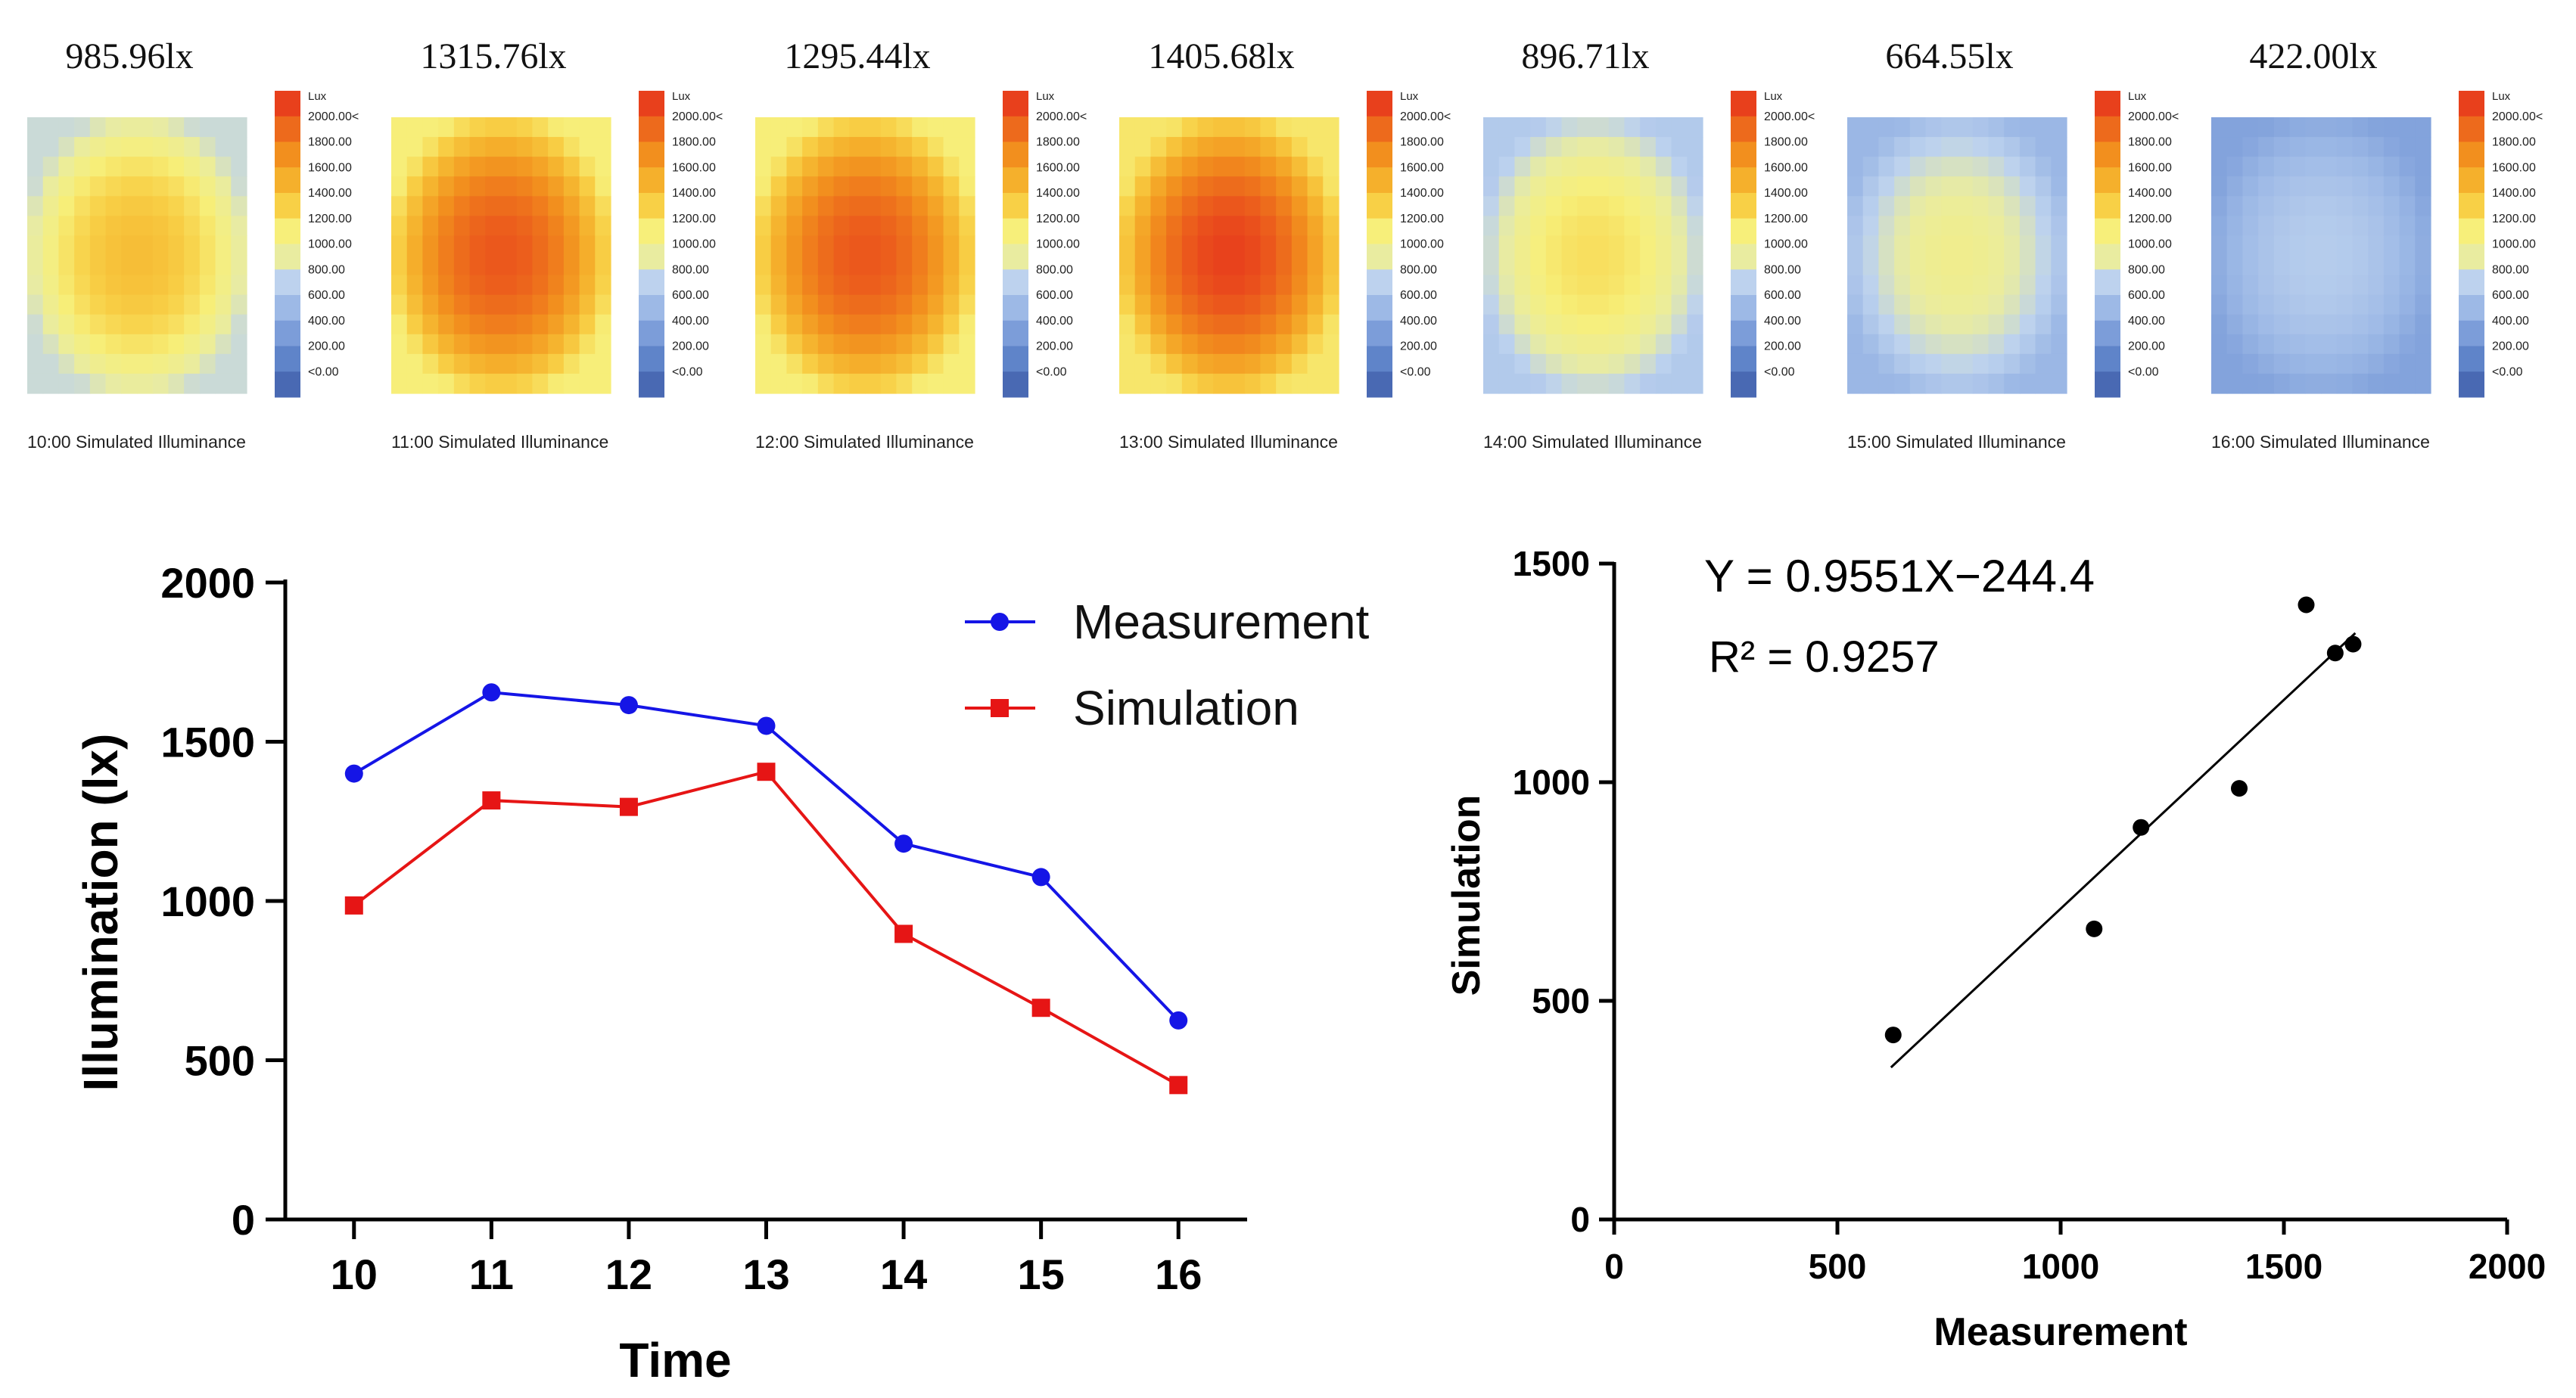 The height and width of the screenshot is (1398, 2576). What do you see at coordinates (1054, 321) in the screenshot?
I see `legend-level-label: 400.00` at bounding box center [1054, 321].